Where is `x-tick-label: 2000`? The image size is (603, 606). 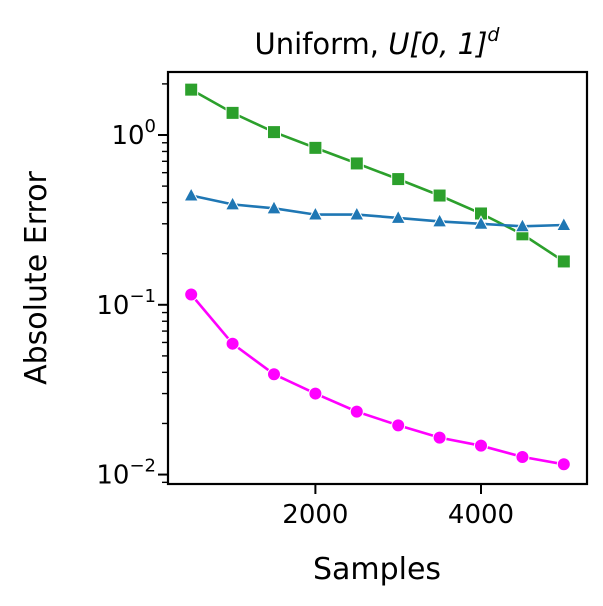 x-tick-label: 2000 is located at coordinates (315, 515).